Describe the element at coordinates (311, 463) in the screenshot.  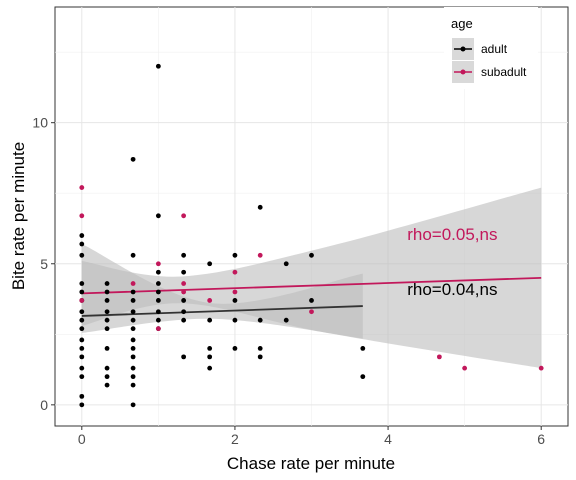
I see `x-axis-title: Chase rate per minute` at that location.